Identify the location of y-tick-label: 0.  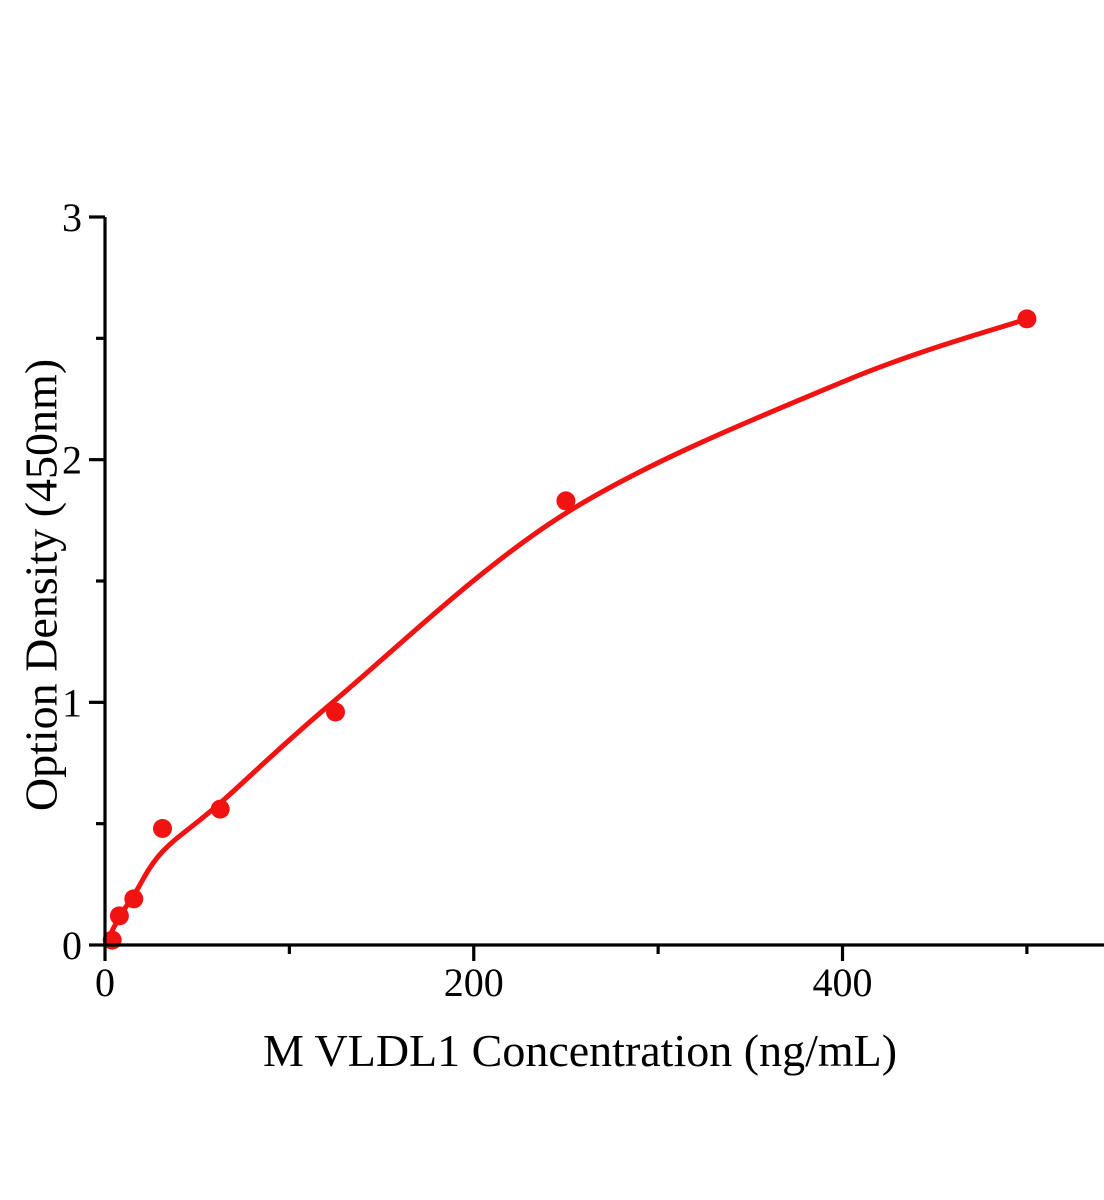
(72, 945).